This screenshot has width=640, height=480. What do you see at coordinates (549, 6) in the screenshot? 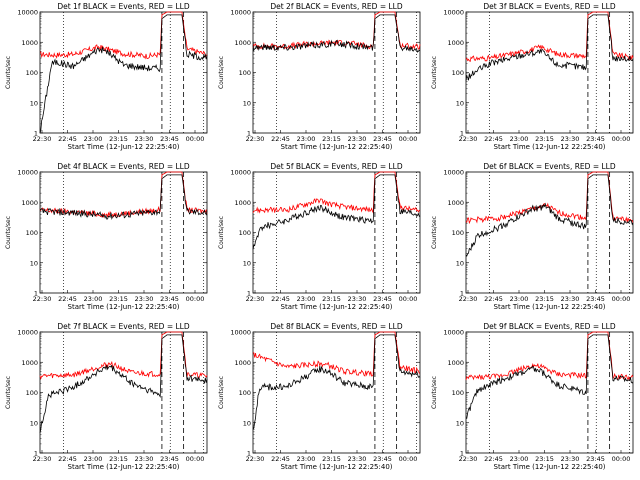
I see `panel-title: Det 3f BLACK = Events, RED = LLD` at bounding box center [549, 6].